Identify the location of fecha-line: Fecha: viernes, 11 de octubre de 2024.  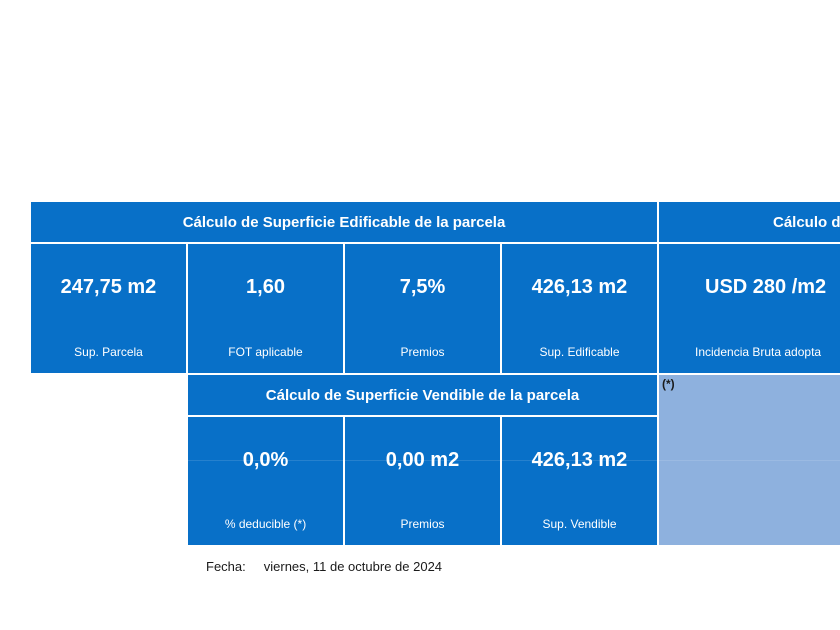
(324, 566).